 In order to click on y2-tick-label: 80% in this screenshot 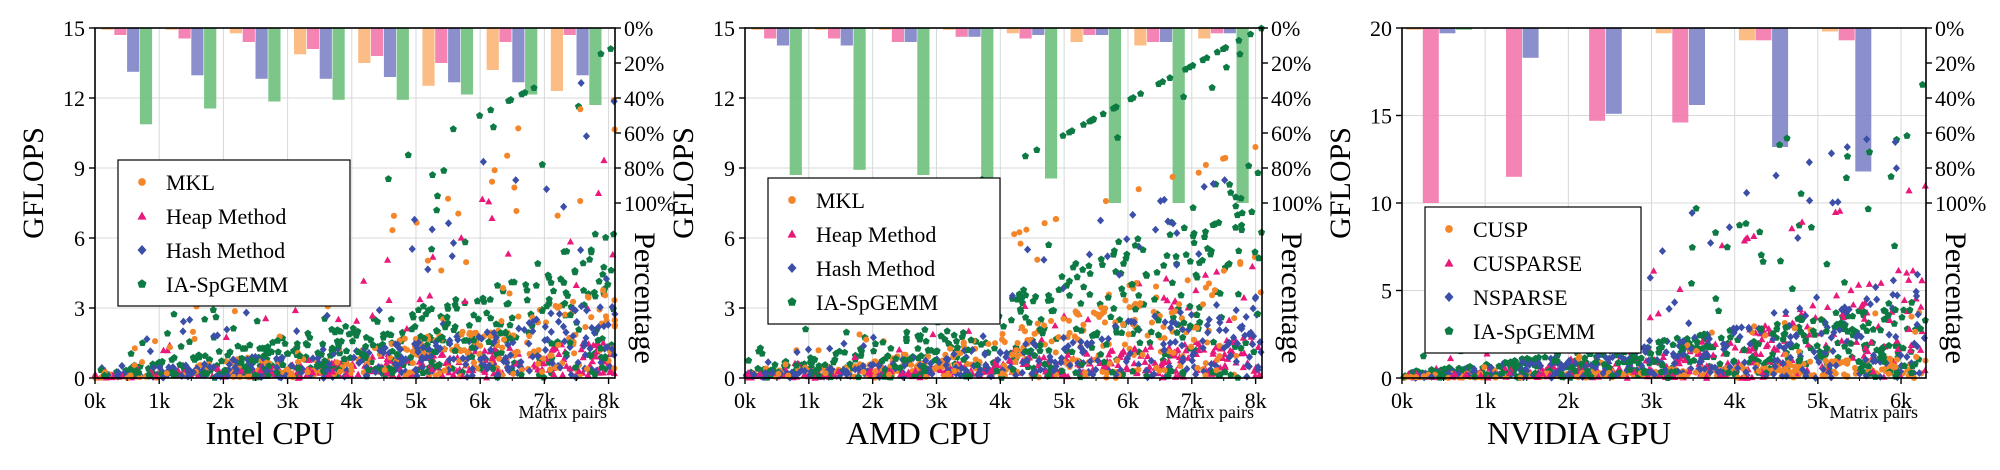, I will do `click(1291, 168)`.